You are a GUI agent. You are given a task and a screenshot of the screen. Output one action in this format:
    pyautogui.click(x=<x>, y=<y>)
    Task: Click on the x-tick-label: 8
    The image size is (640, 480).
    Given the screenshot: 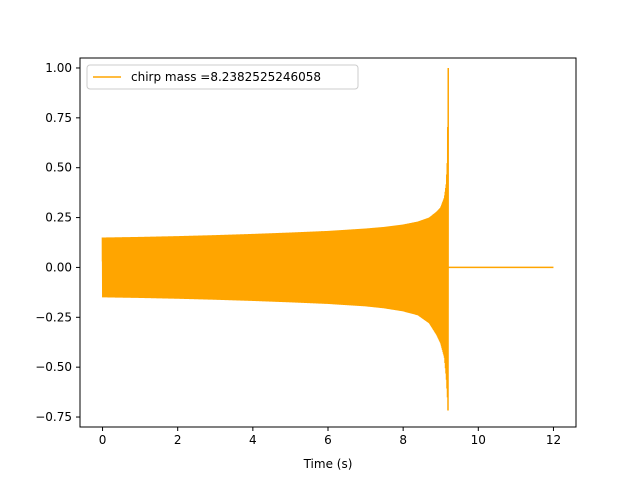 What is the action you would take?
    pyautogui.click(x=403, y=440)
    